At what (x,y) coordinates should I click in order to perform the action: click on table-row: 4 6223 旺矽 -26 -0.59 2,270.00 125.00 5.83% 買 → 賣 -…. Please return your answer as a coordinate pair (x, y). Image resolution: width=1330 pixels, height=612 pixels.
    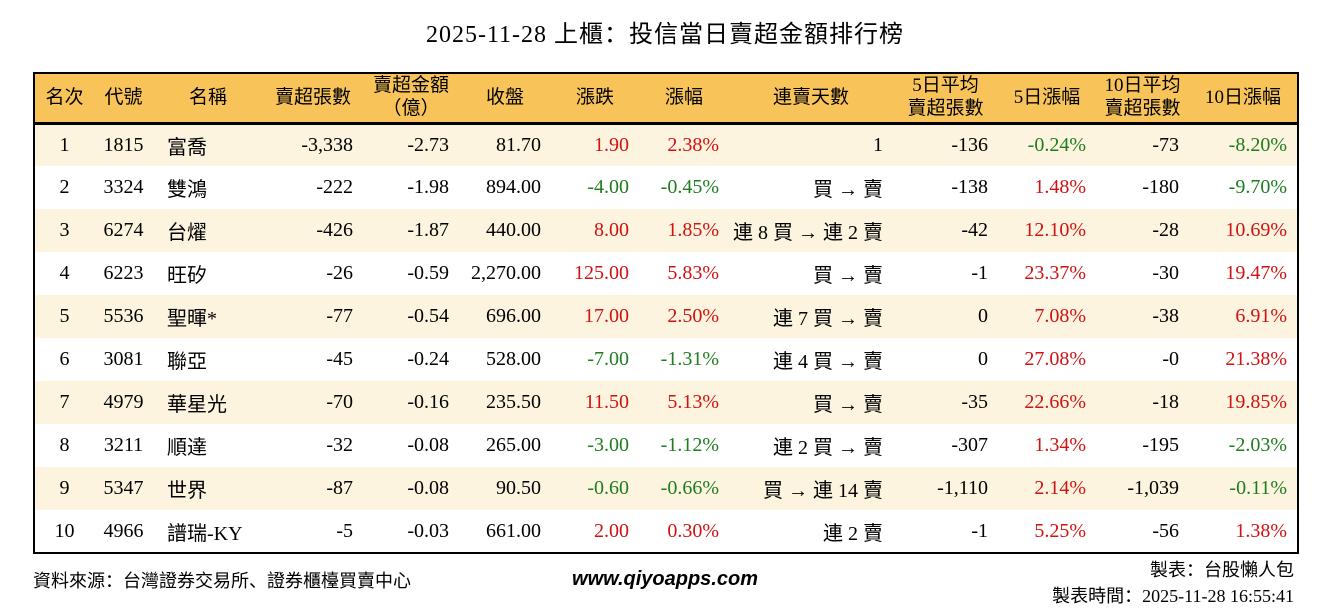
    Looking at the image, I should click on (666, 273).